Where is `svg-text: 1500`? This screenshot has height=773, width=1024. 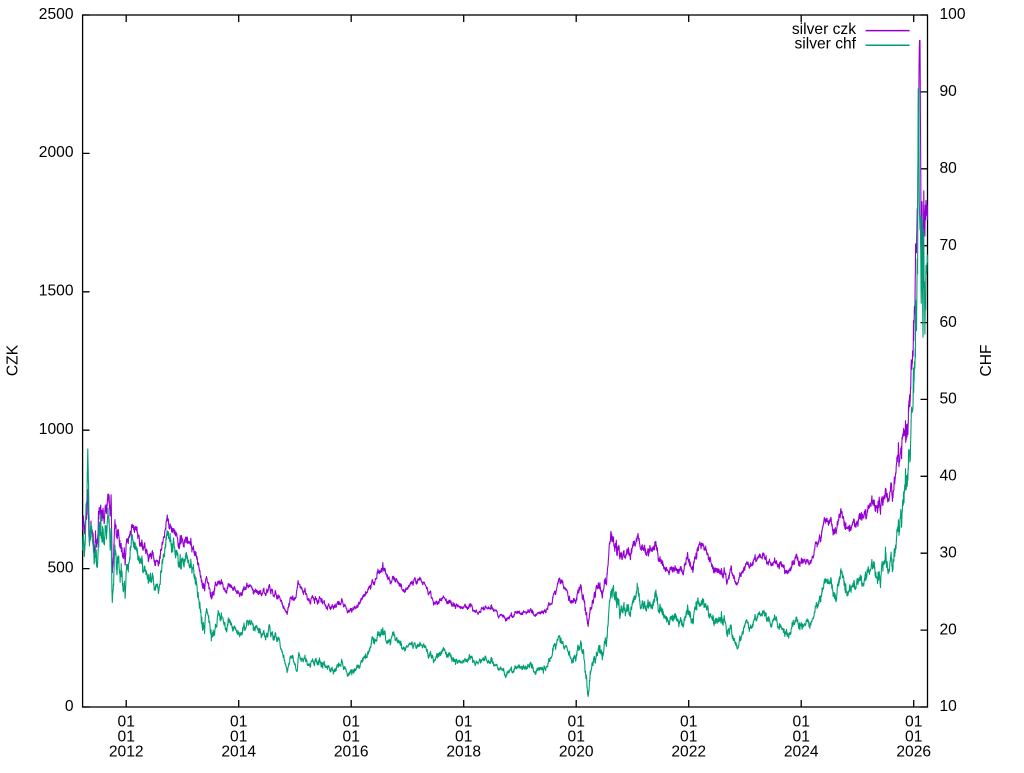 svg-text: 1500 is located at coordinates (56, 291).